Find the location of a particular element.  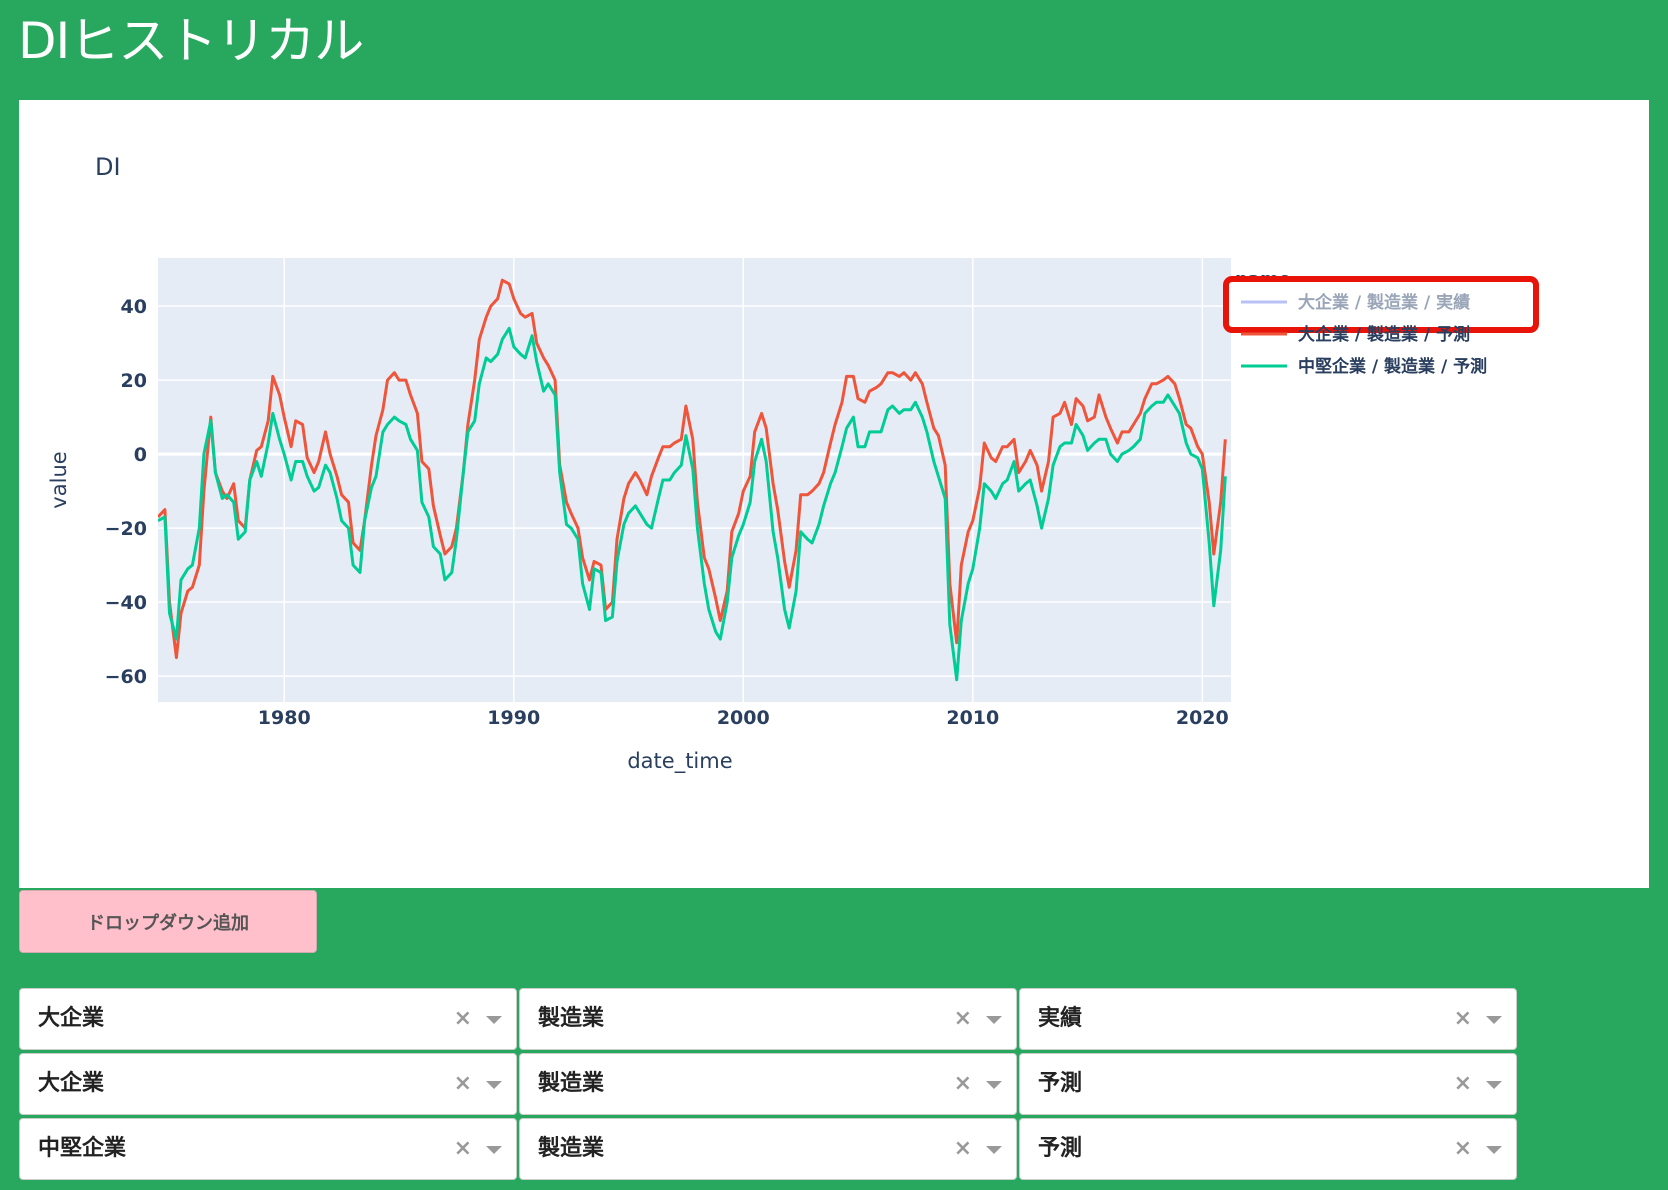

chart-title: DI is located at coordinates (108, 167).